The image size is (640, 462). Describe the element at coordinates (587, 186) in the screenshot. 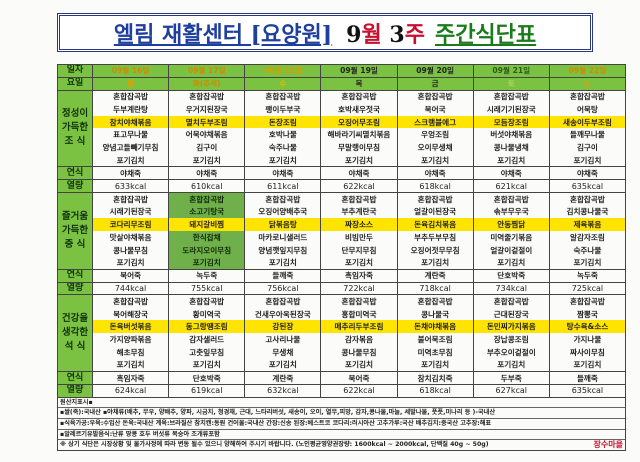

I see `kcal-value: 635kcal` at that location.